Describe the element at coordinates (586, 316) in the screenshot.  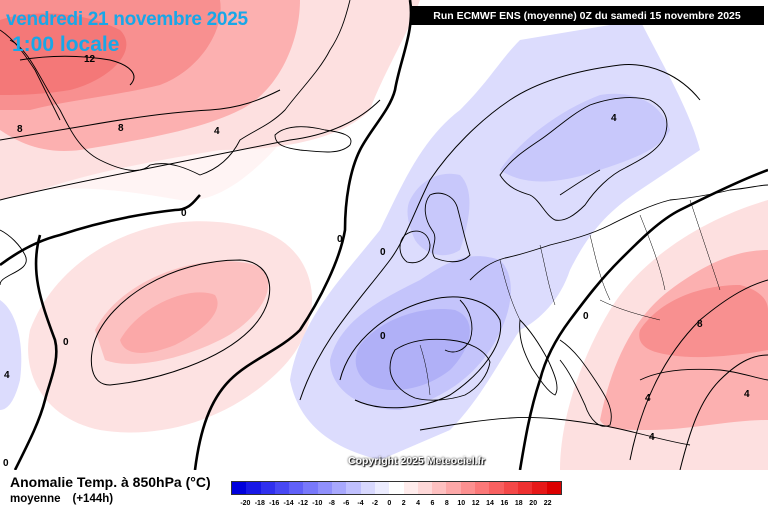
I see `contour-label-alps-0: 0` at that location.